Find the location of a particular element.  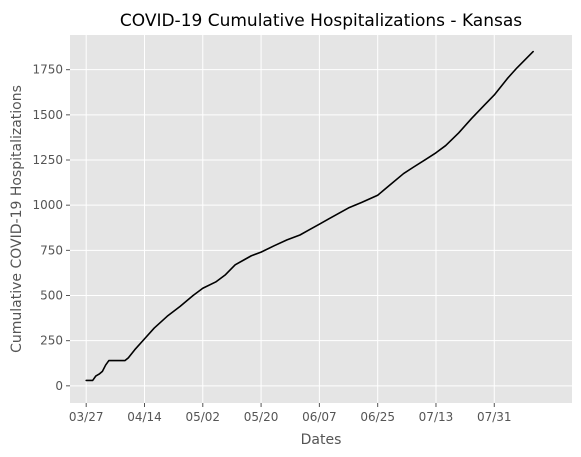

x-axis-label: Dates is located at coordinates (321, 440).